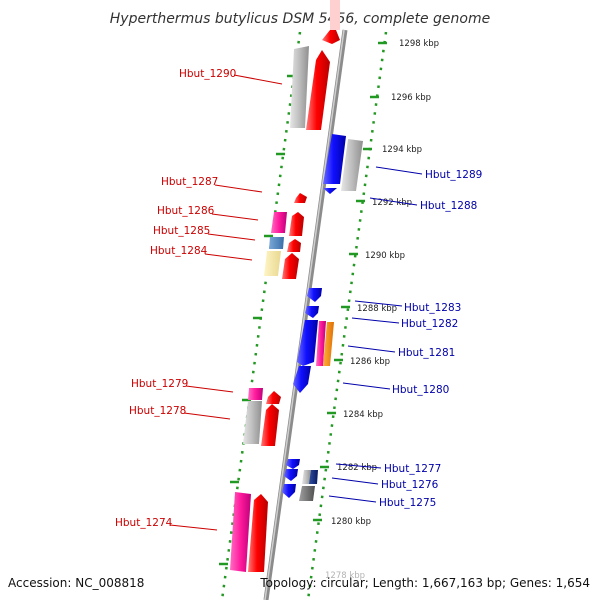 The height and width of the screenshot is (600, 600). What do you see at coordinates (407, 503) in the screenshot?
I see `gene-label: Hbut_1275` at bounding box center [407, 503].